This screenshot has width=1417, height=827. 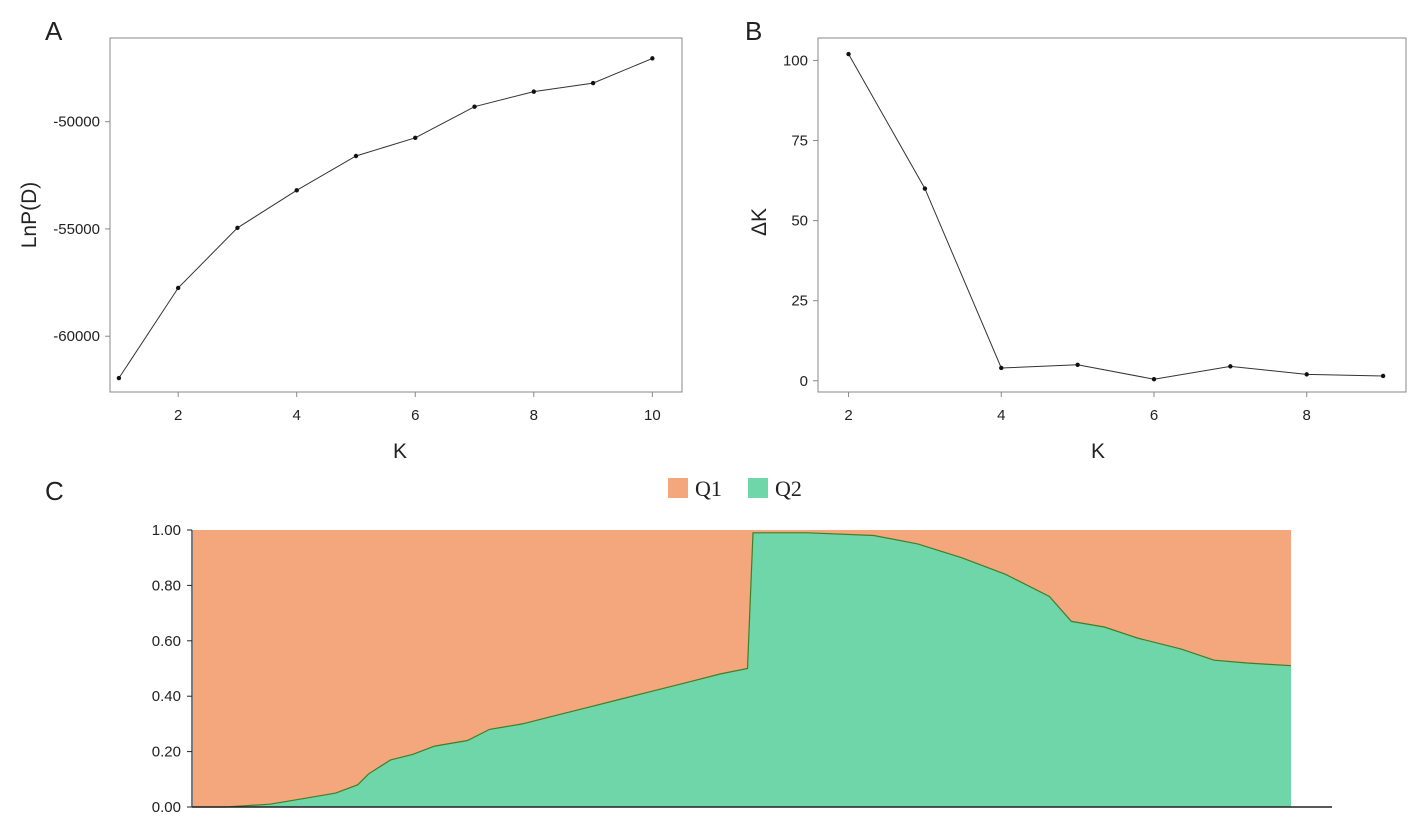 I want to click on panel-b-x-tick-label: 6, so click(x=1154, y=415).